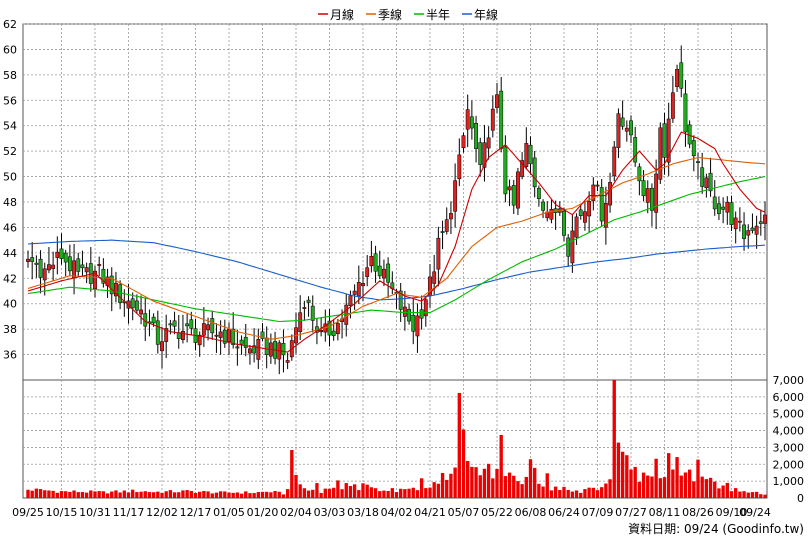 The image size is (808, 540). Describe the element at coordinates (665, 512) in the screenshot. I see `date-tick-label: 08/11` at that location.